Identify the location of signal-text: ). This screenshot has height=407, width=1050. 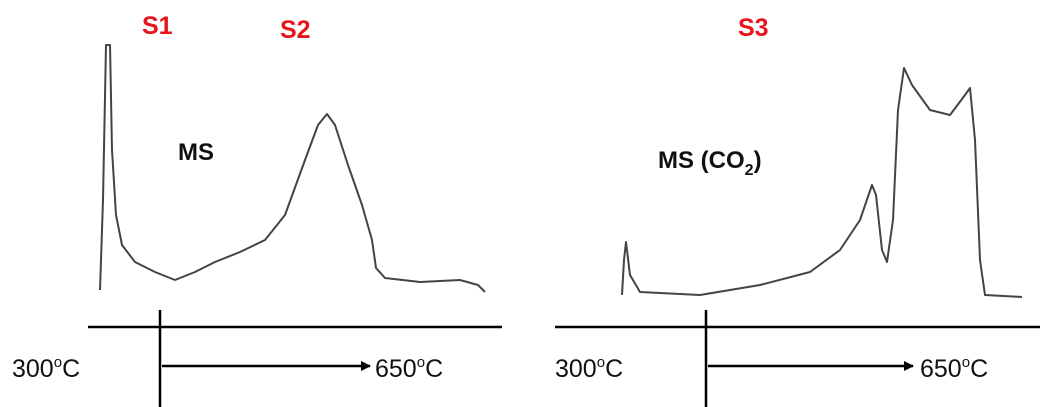
(758, 160).